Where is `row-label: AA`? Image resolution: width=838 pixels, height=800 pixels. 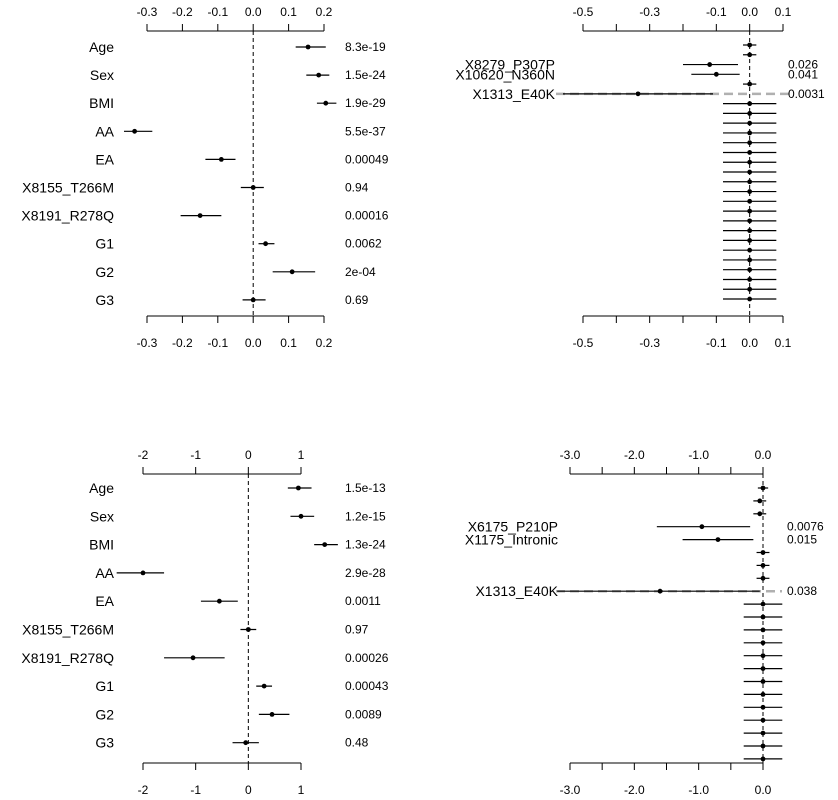 row-label: AA is located at coordinates (104, 573).